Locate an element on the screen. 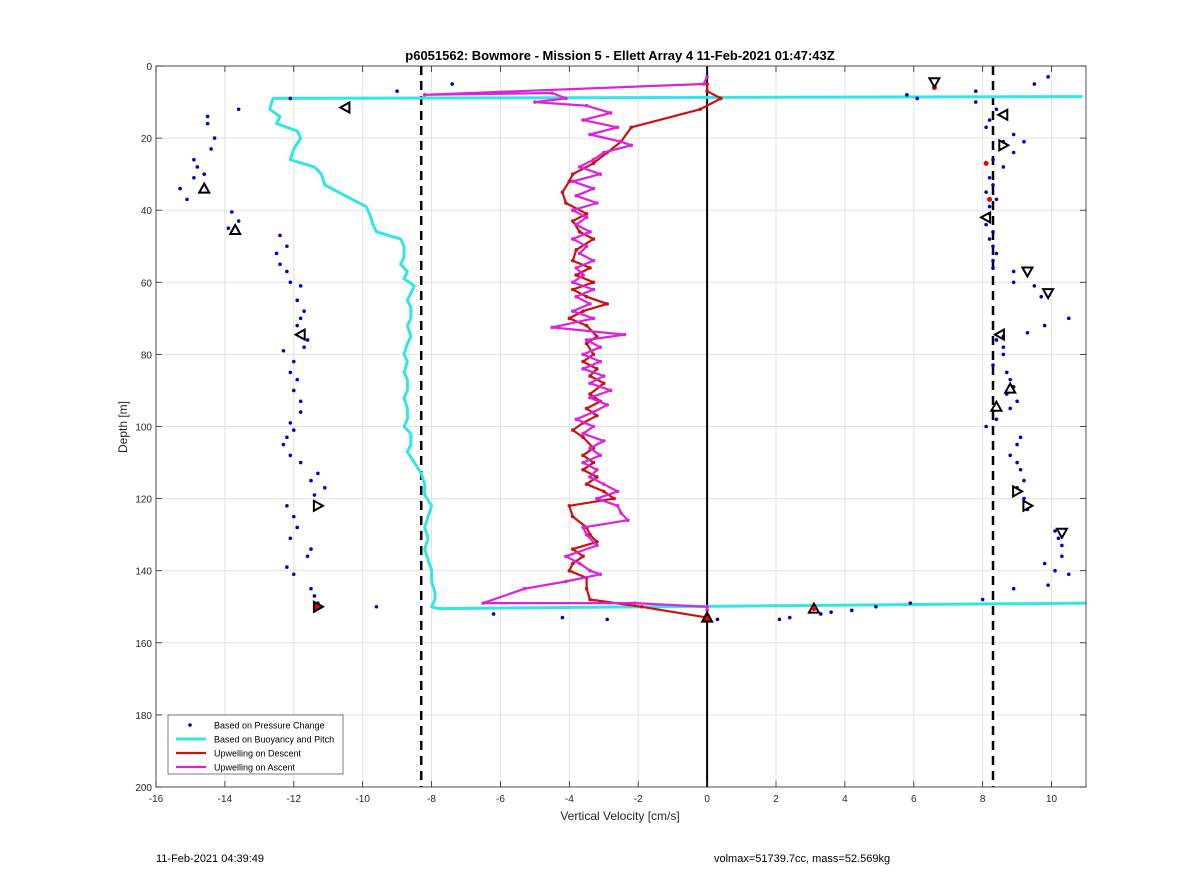  y-tick-label: 180 is located at coordinates (143, 716).